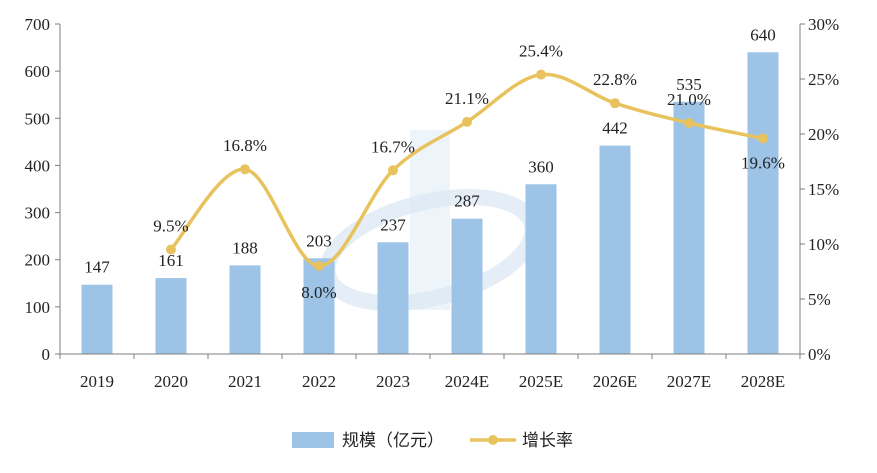  What do you see at coordinates (38, 118) in the screenshot?
I see `y-left-tick-500: 500` at bounding box center [38, 118].